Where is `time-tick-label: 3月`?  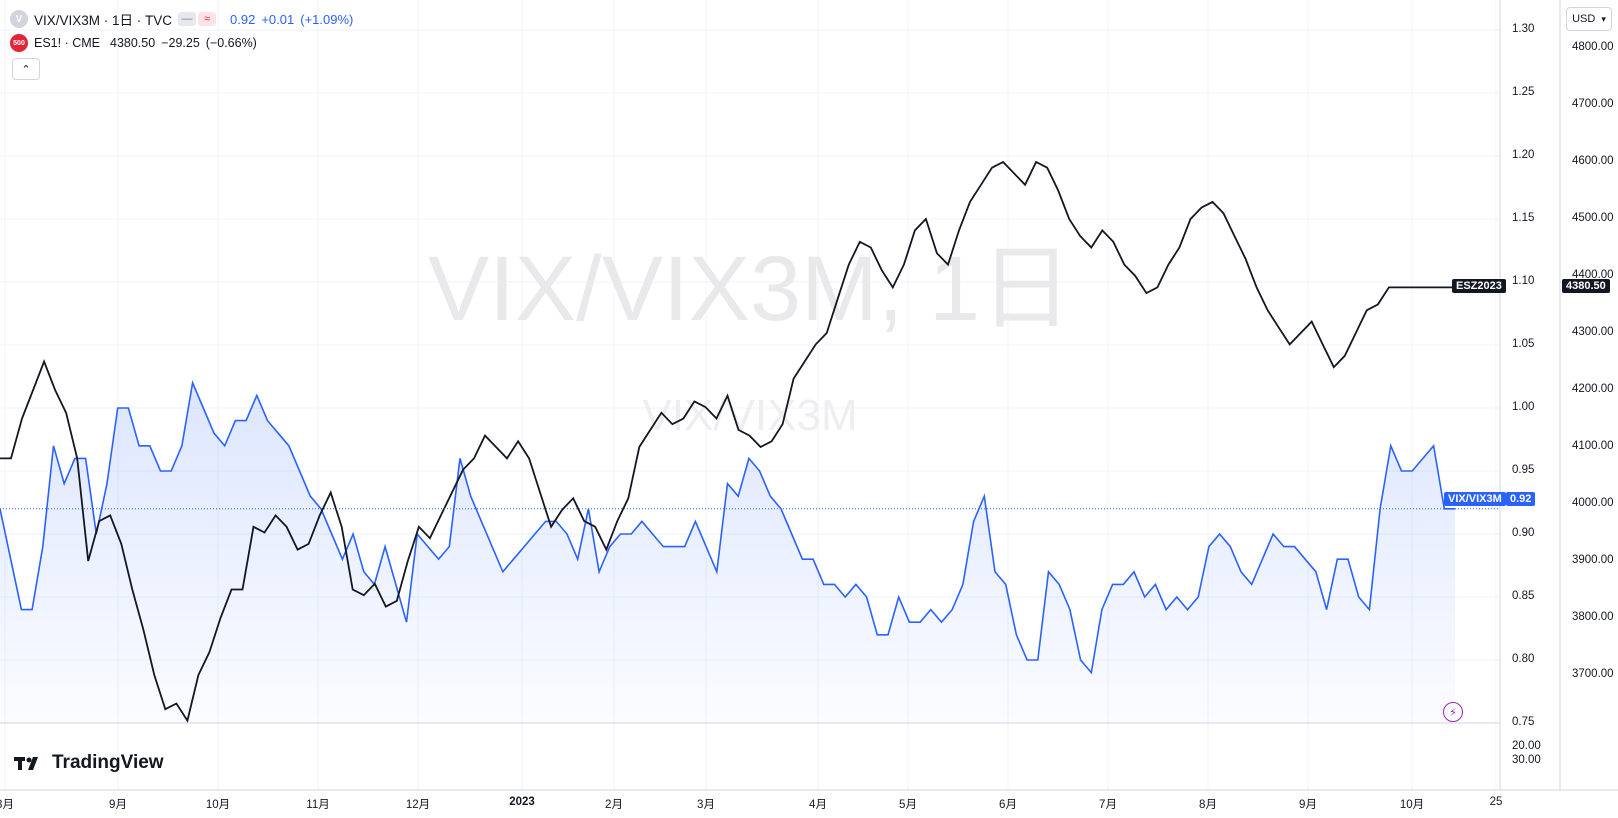
time-tick-label: 3月 is located at coordinates (706, 805).